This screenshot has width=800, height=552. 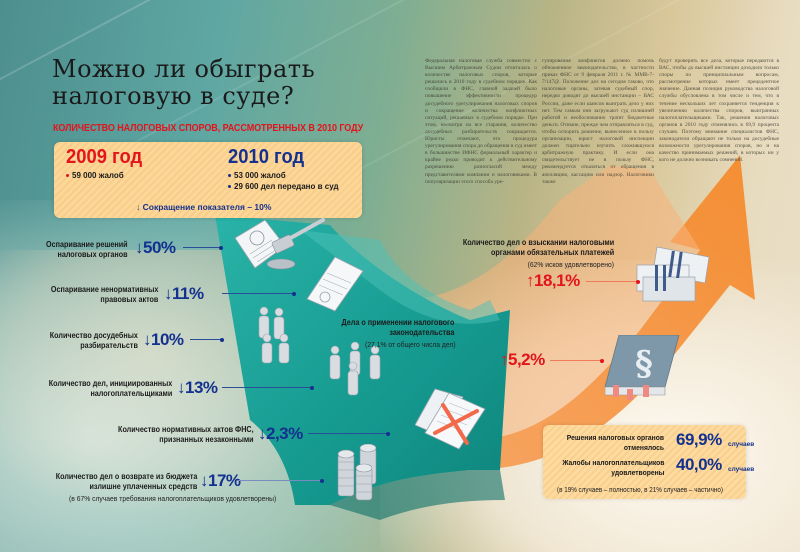 What do you see at coordinates (87, 244) in the screenshot?
I see `stat-label-line: Оспаривание решений` at bounding box center [87, 244].